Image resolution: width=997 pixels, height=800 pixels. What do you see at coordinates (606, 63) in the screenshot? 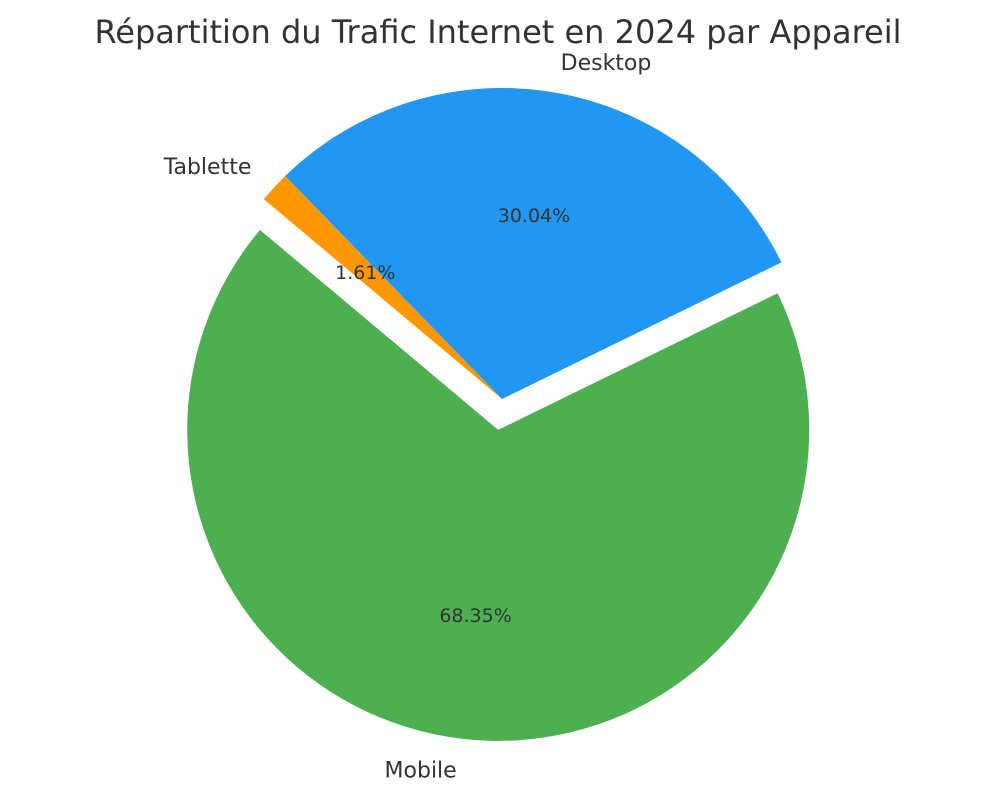
I see `slice-label-desktop: Desktop` at bounding box center [606, 63].